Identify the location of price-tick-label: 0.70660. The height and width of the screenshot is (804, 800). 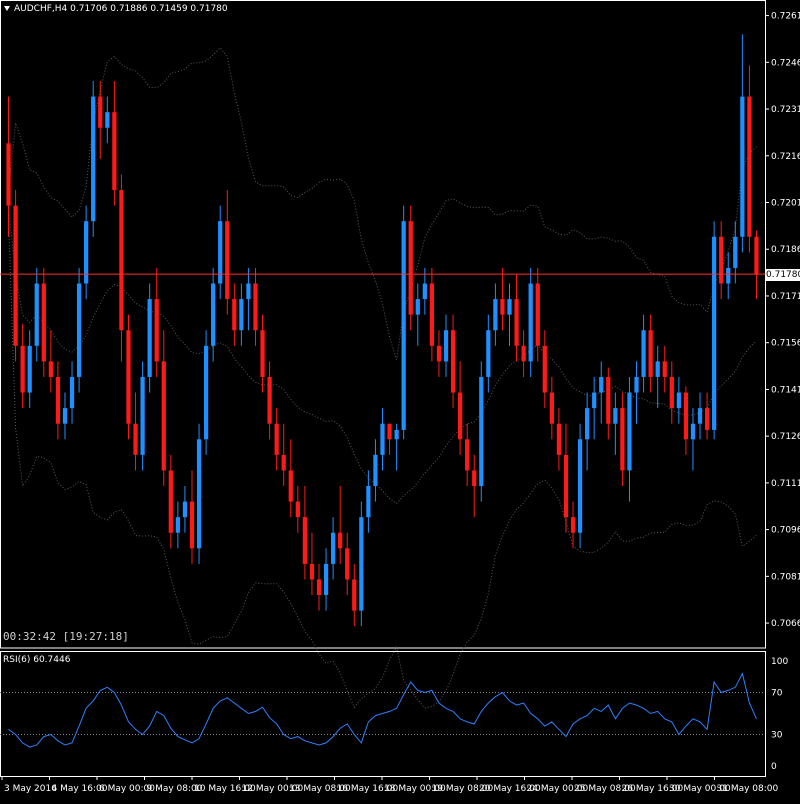
(785, 624).